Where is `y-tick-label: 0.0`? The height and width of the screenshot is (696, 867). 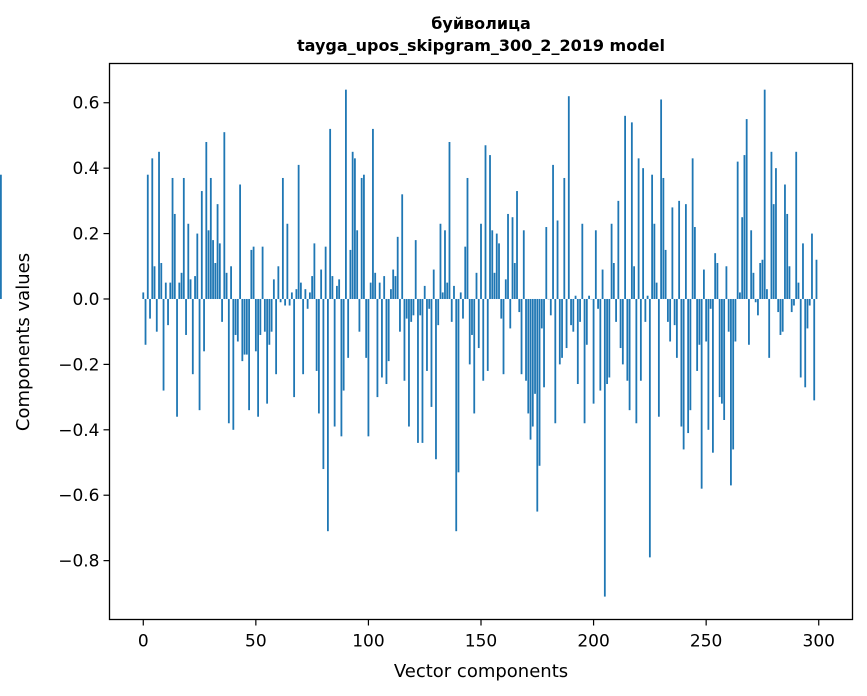
y-tick-label: 0.0 is located at coordinates (85, 300).